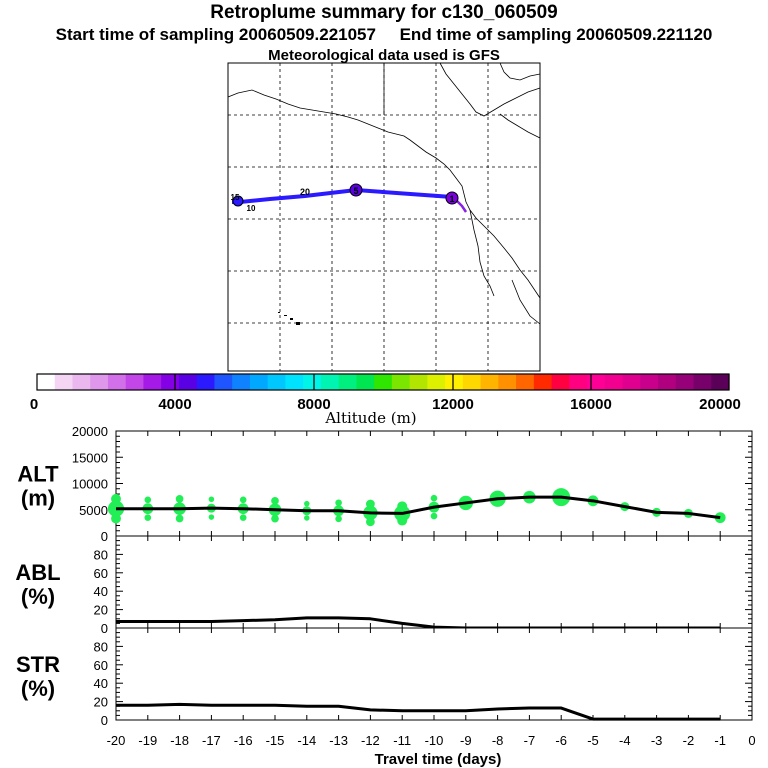 The height and width of the screenshot is (768, 768). Describe the element at coordinates (453, 404) in the screenshot. I see `colorbar-tick-12000: 12000` at that location.